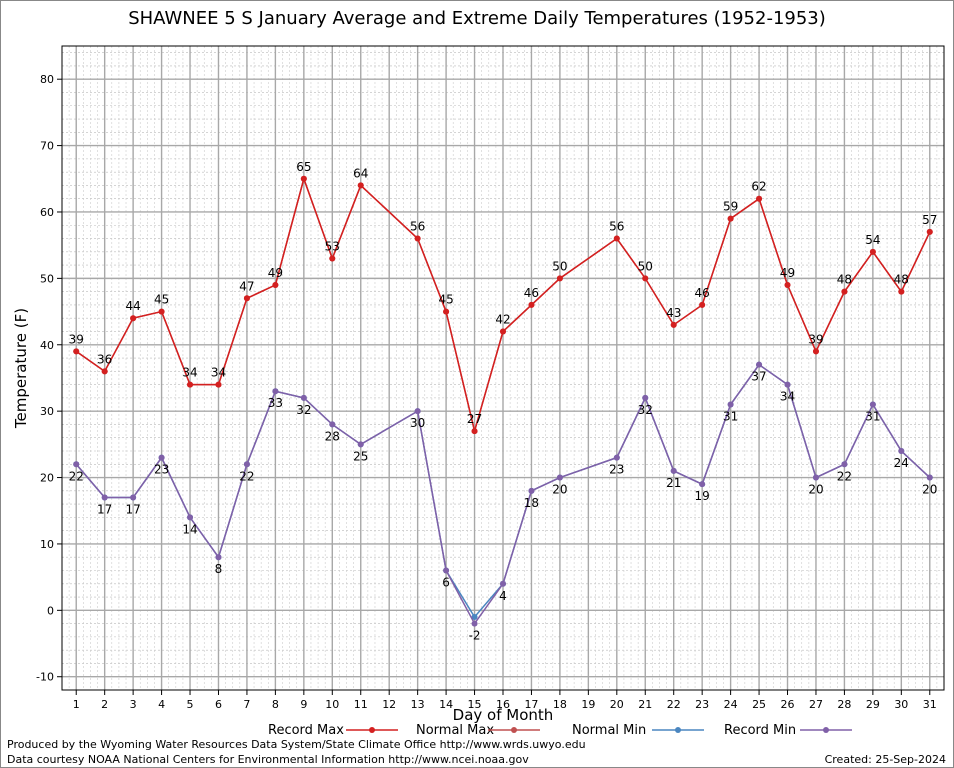 The width and height of the screenshot is (954, 768). Describe the element at coordinates (885, 759) in the screenshot. I see `footer-created: Created: 25-Sep-2024` at that location.